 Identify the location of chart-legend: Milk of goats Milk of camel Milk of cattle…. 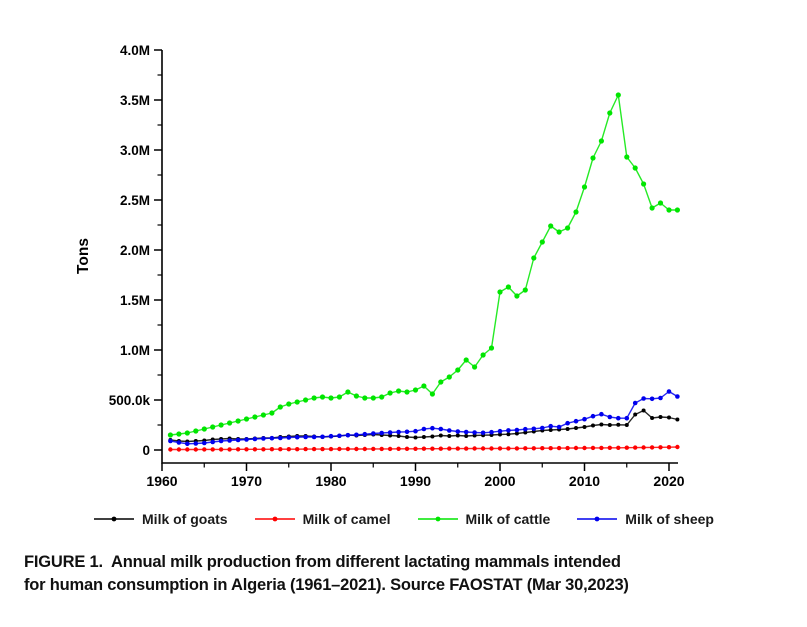
(403, 519).